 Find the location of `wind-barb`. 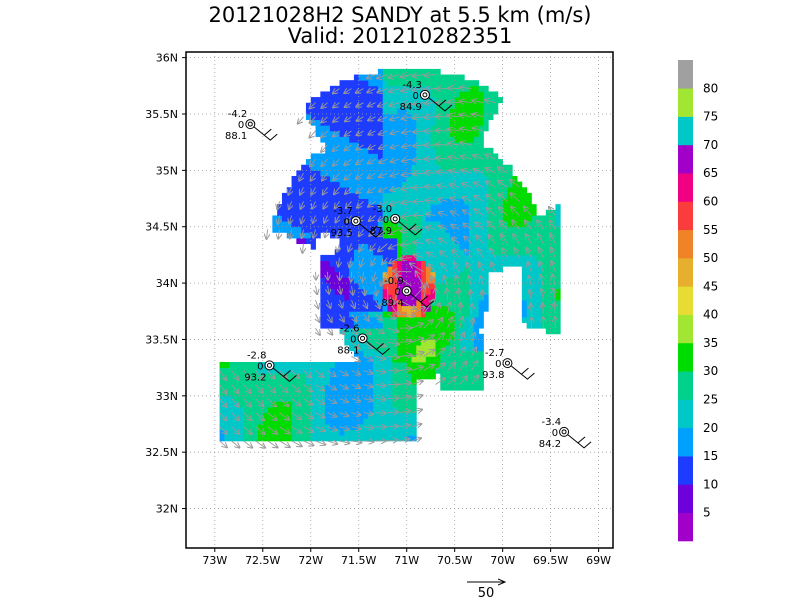

wind-barb is located at coordinates (525, 371).